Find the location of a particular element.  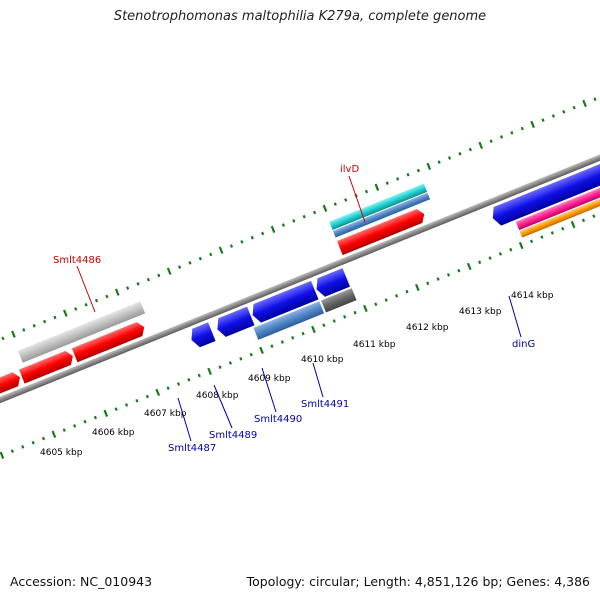

cds-forward-ilvd is located at coordinates (382, 231).